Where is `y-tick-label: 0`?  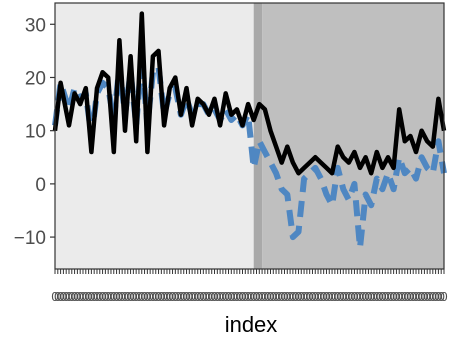 y-tick-label: 0 is located at coordinates (40, 185).